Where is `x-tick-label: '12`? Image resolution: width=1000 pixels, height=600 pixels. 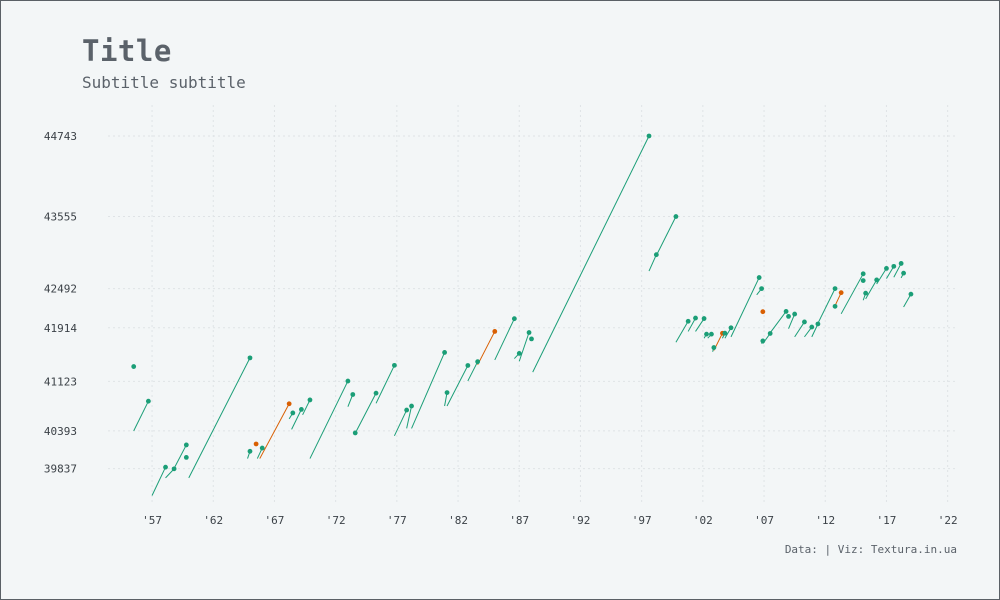
x-tick-label: '12 is located at coordinates (825, 520).